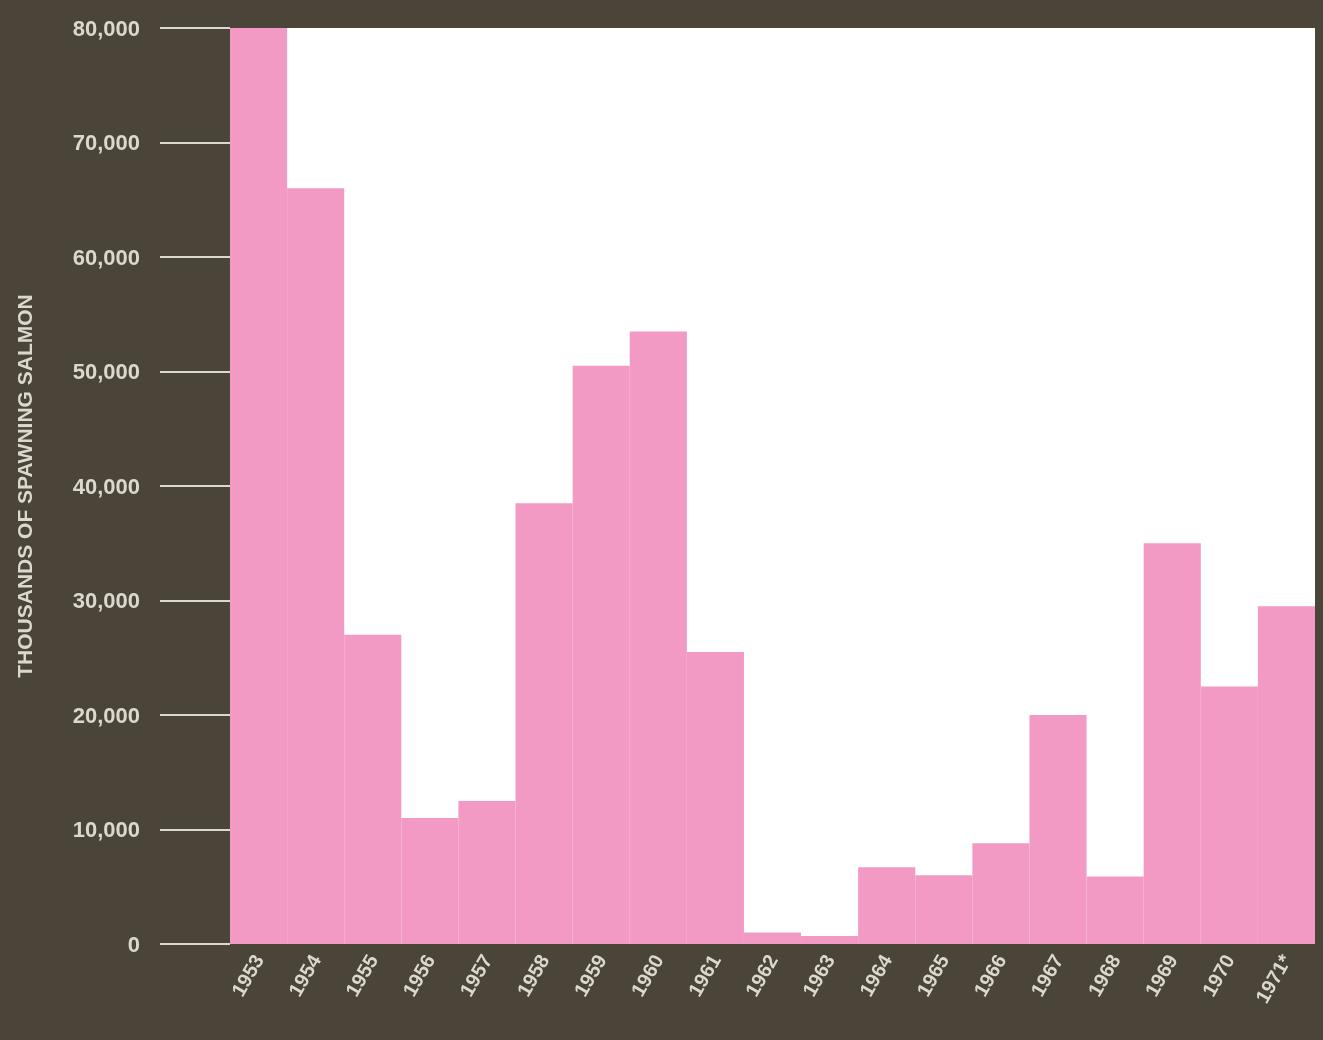 This screenshot has height=1040, width=1323. What do you see at coordinates (106, 486) in the screenshot?
I see `y-tick-label: 40,000` at bounding box center [106, 486].